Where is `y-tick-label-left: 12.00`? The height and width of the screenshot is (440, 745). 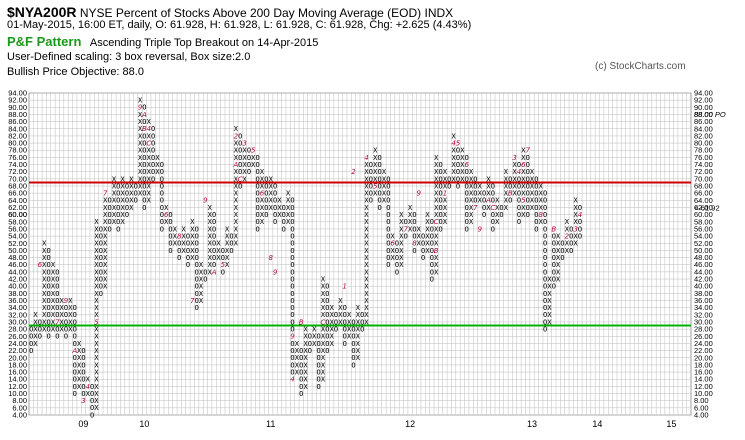
y-tick-label-left: 12.00 is located at coordinates (17, 386).